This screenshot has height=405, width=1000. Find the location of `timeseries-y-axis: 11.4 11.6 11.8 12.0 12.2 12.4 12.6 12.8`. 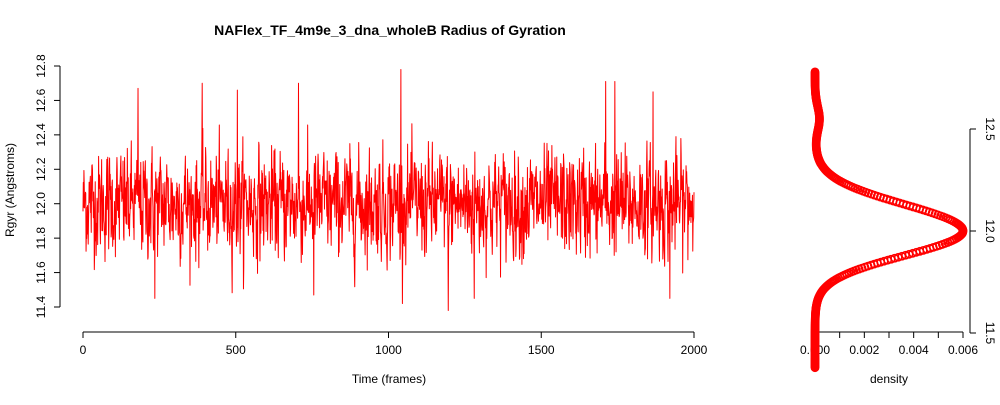

timeseries-y-axis: 11.4 11.6 11.8 12.0 12.2 12.4 12.6 12.8 is located at coordinates (47, 186).